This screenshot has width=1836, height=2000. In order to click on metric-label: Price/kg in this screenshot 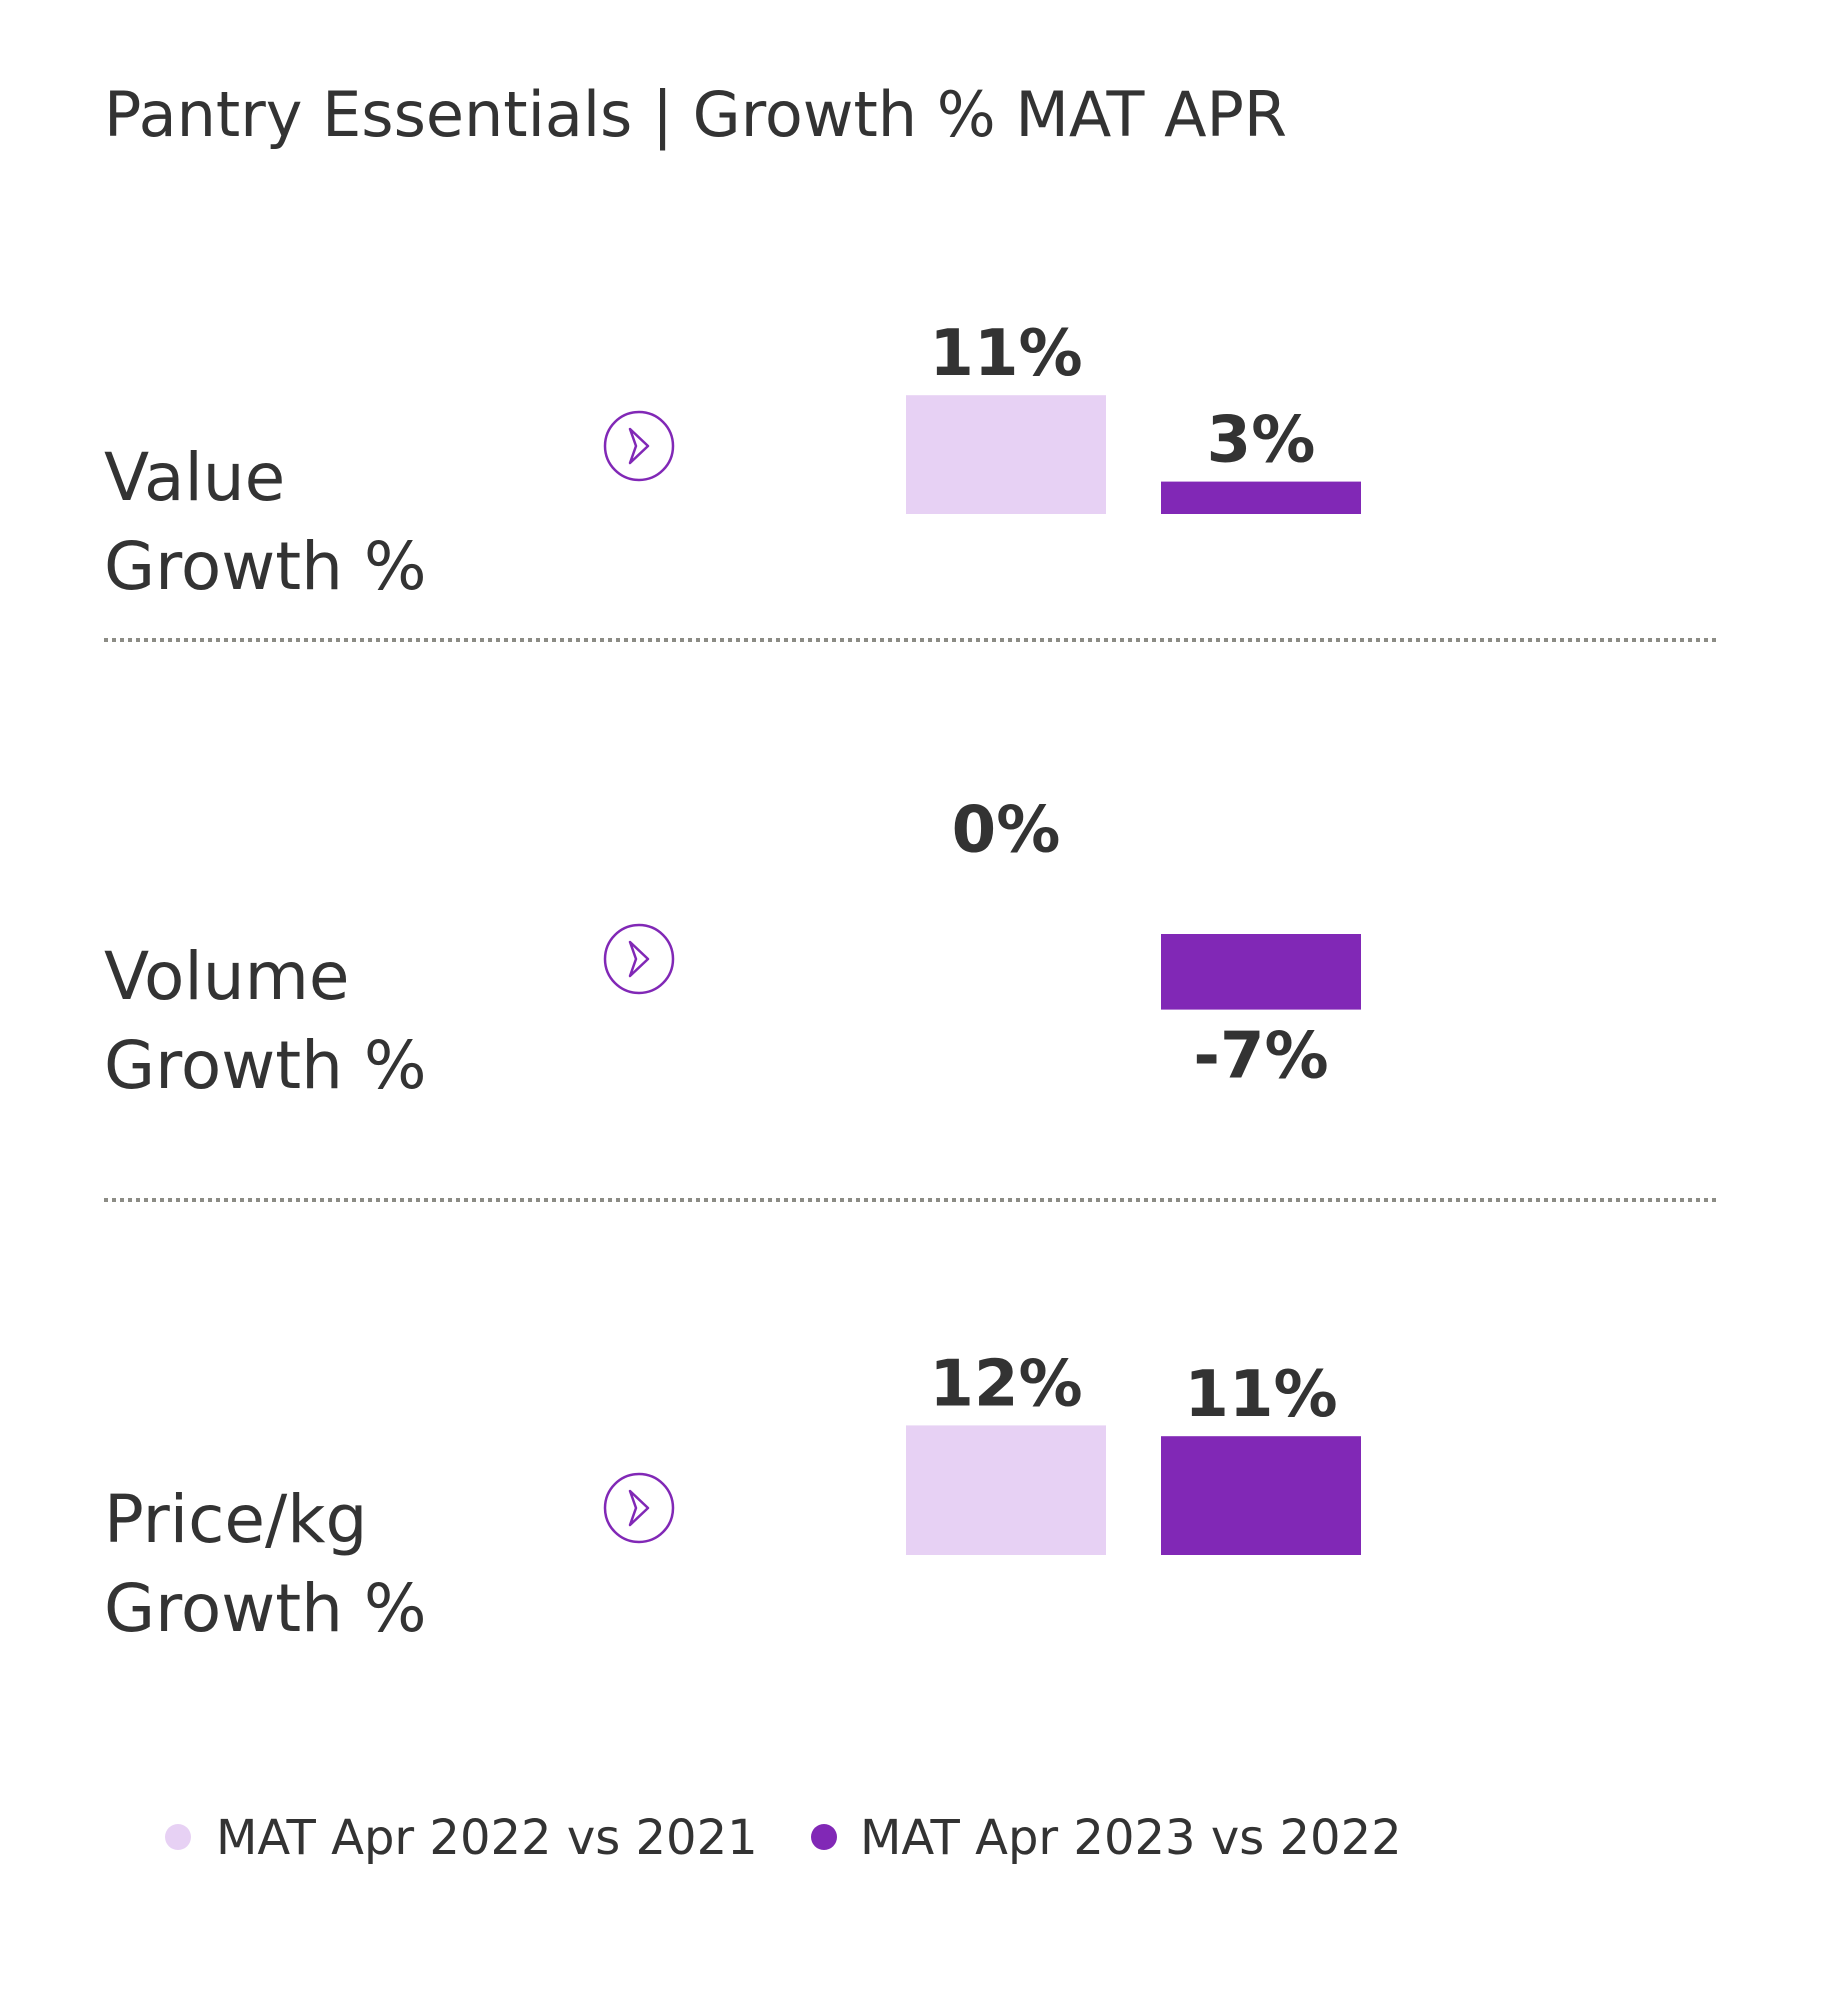, I will do `click(235, 1519)`.